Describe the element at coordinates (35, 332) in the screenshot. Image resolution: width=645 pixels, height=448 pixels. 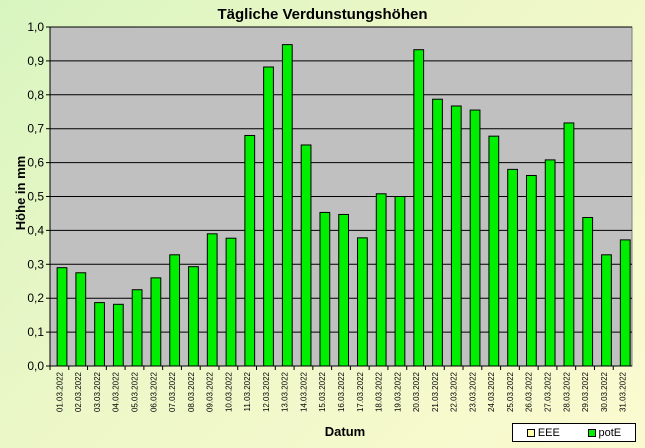
I see `y-tick-label: 0,1` at that location.